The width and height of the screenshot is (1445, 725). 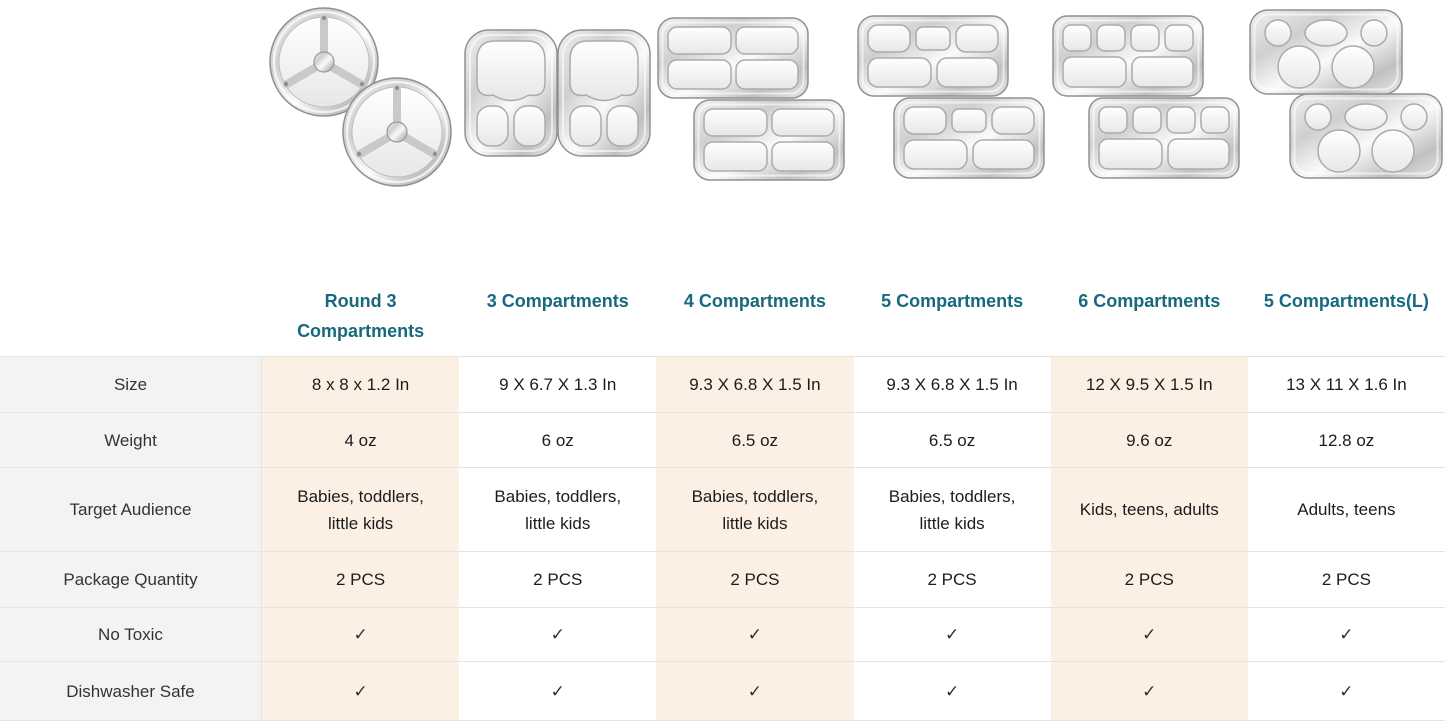 What do you see at coordinates (1346, 321) in the screenshot?
I see `product-name-cell: 5 Compartments(L)` at bounding box center [1346, 321].